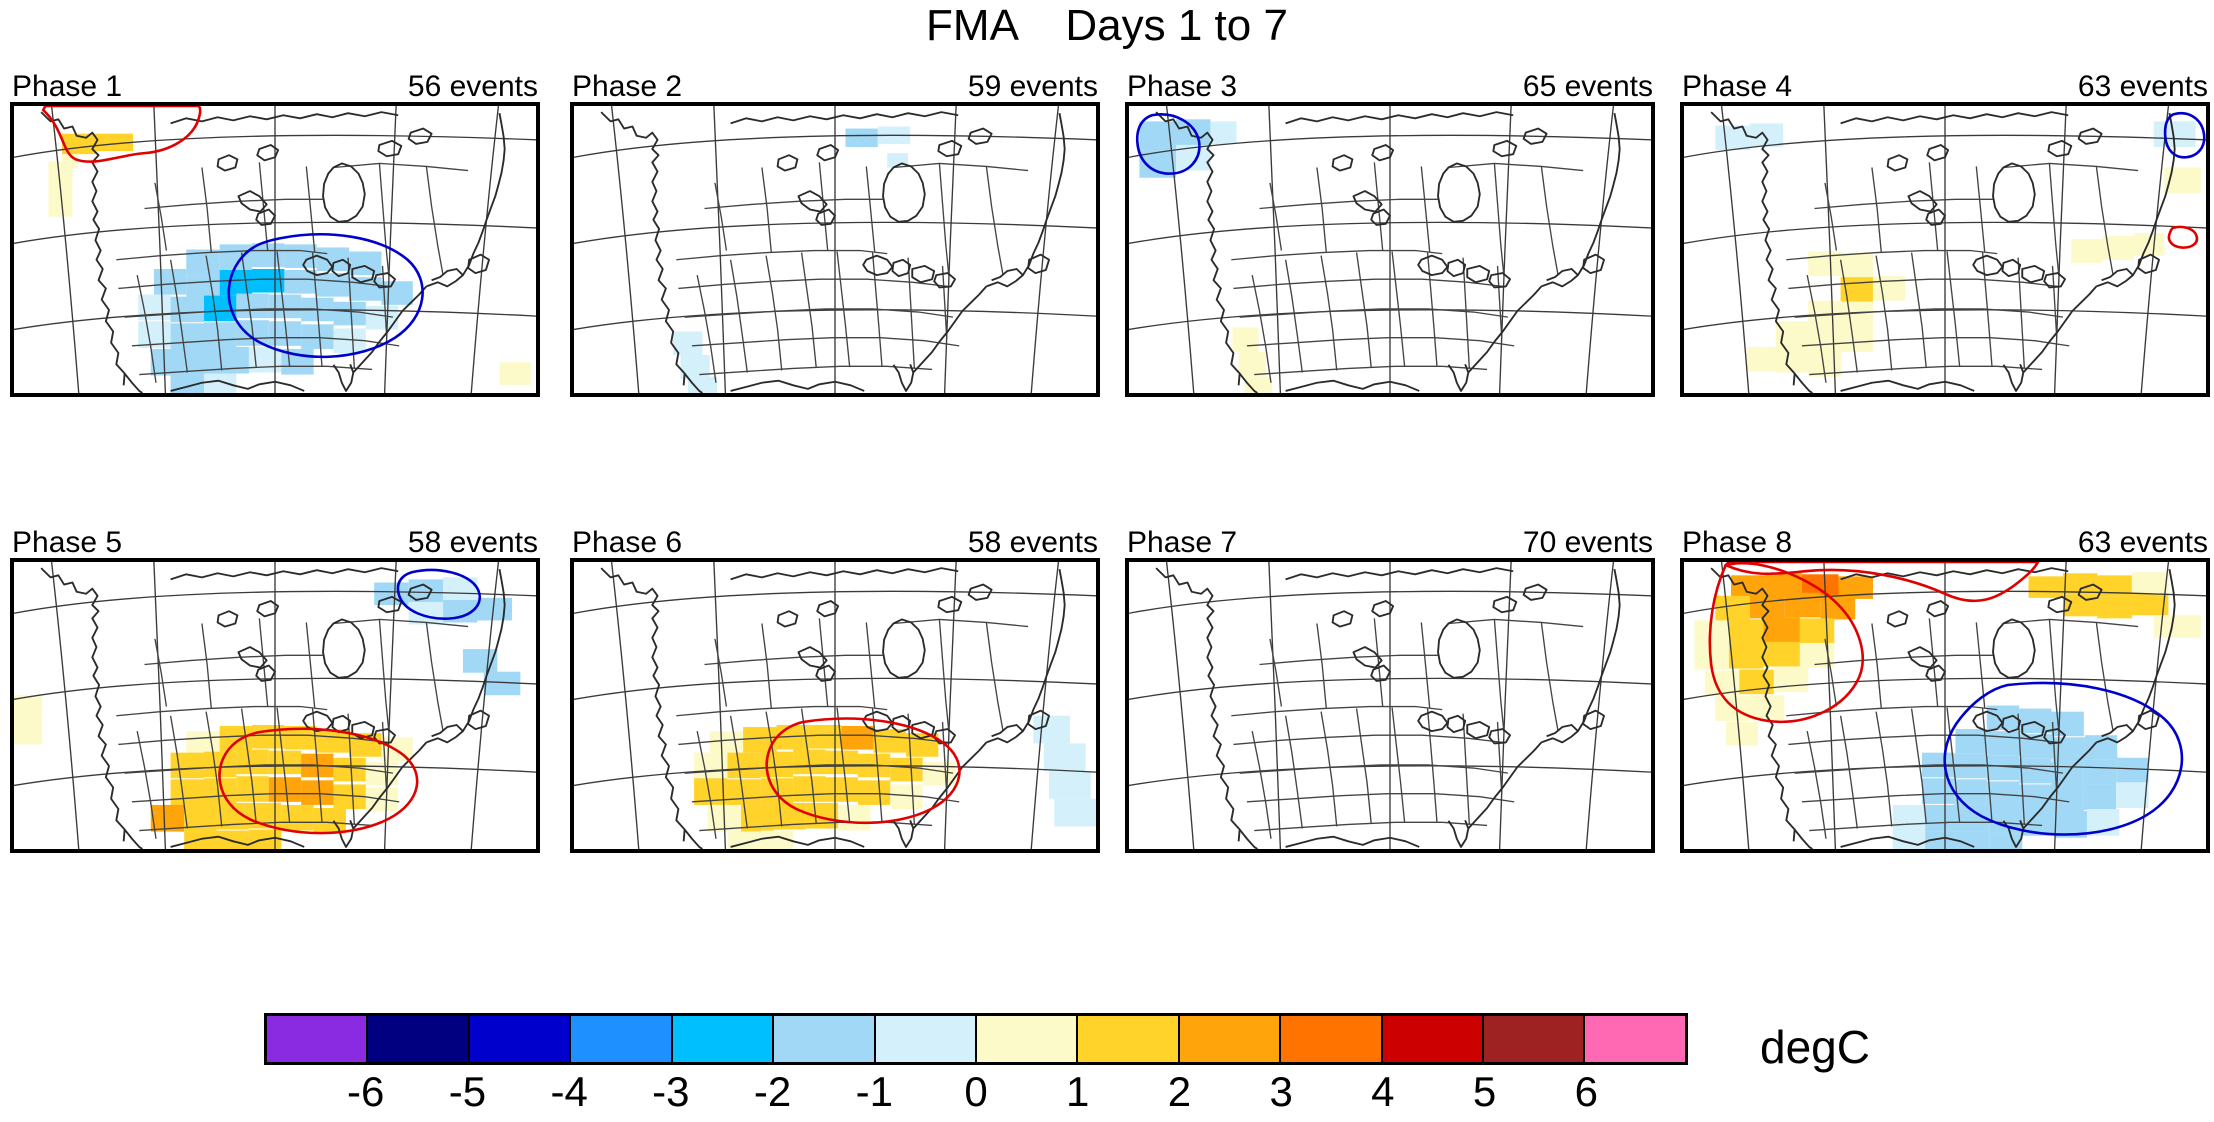 This screenshot has width=2214, height=1122. I want to click on panel-title-phase-4: Phase 4, so click(1737, 86).